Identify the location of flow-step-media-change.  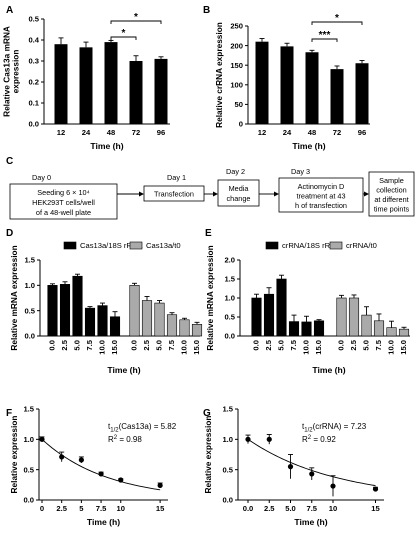
(238, 193).